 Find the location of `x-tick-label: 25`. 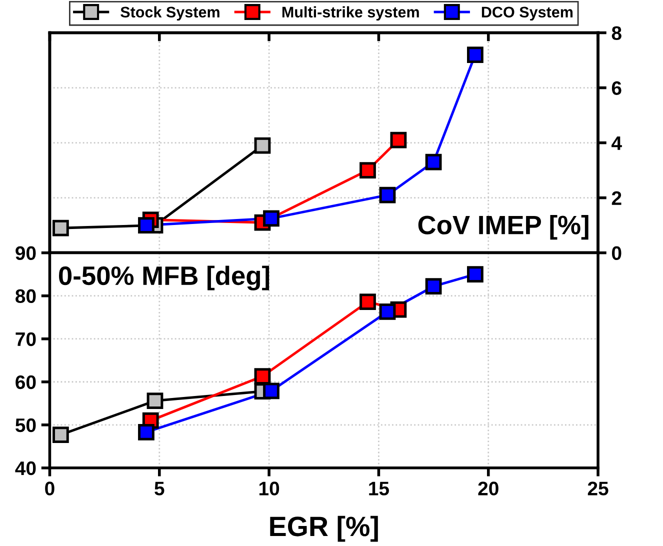

x-tick-label: 25 is located at coordinates (598, 489).